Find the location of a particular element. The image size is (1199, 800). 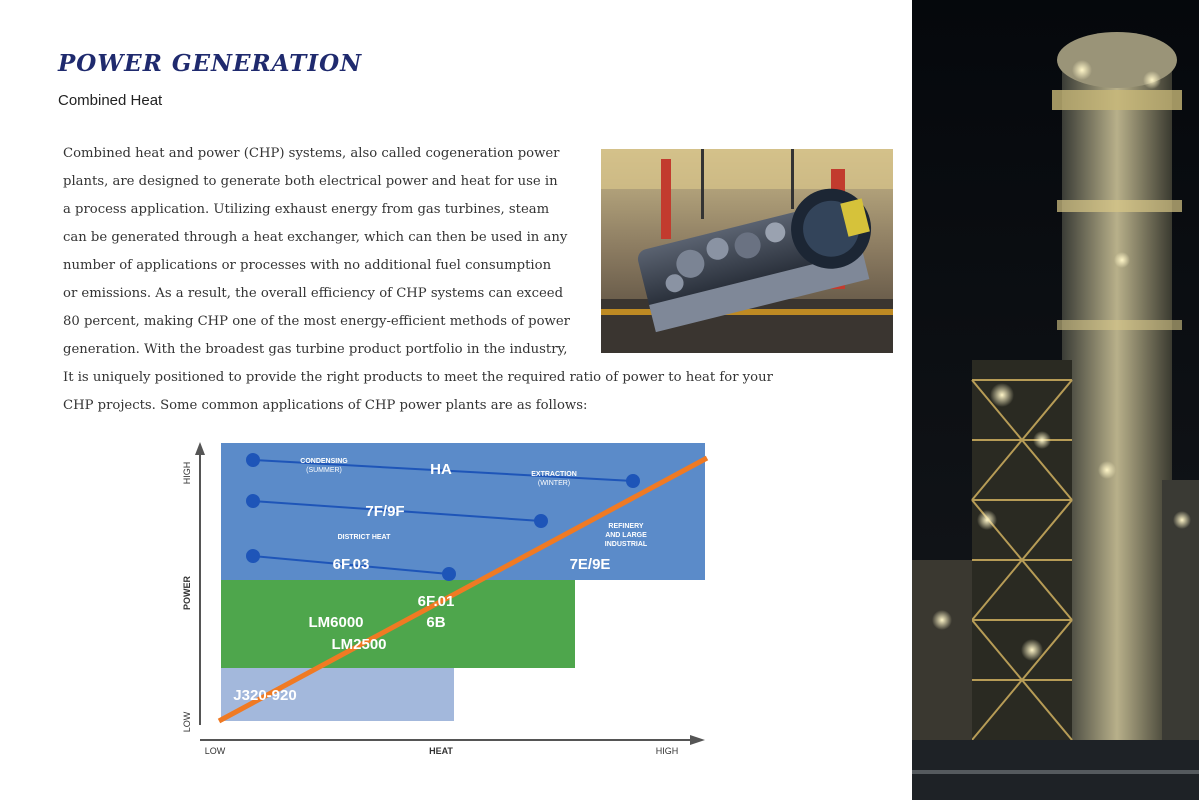

page-title: POWER GENERATION is located at coordinates (210, 63).